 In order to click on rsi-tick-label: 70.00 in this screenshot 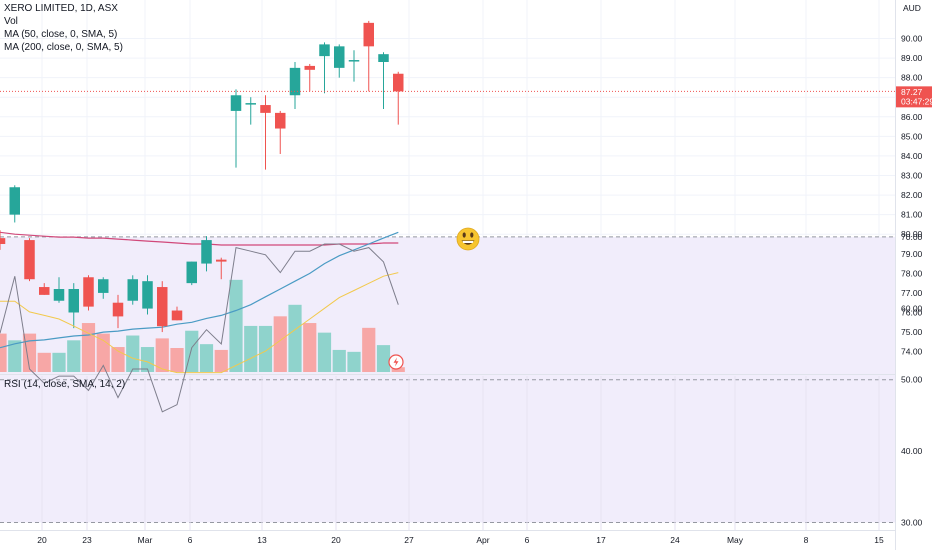, I will do `click(912, 237)`.